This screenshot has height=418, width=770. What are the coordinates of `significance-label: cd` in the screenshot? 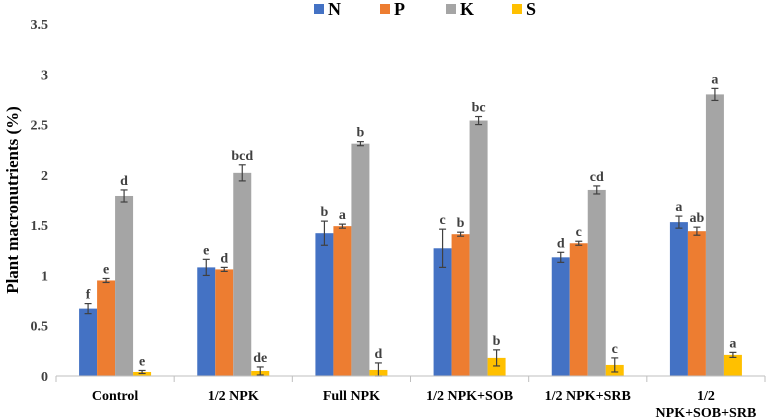 It's located at (597, 177).